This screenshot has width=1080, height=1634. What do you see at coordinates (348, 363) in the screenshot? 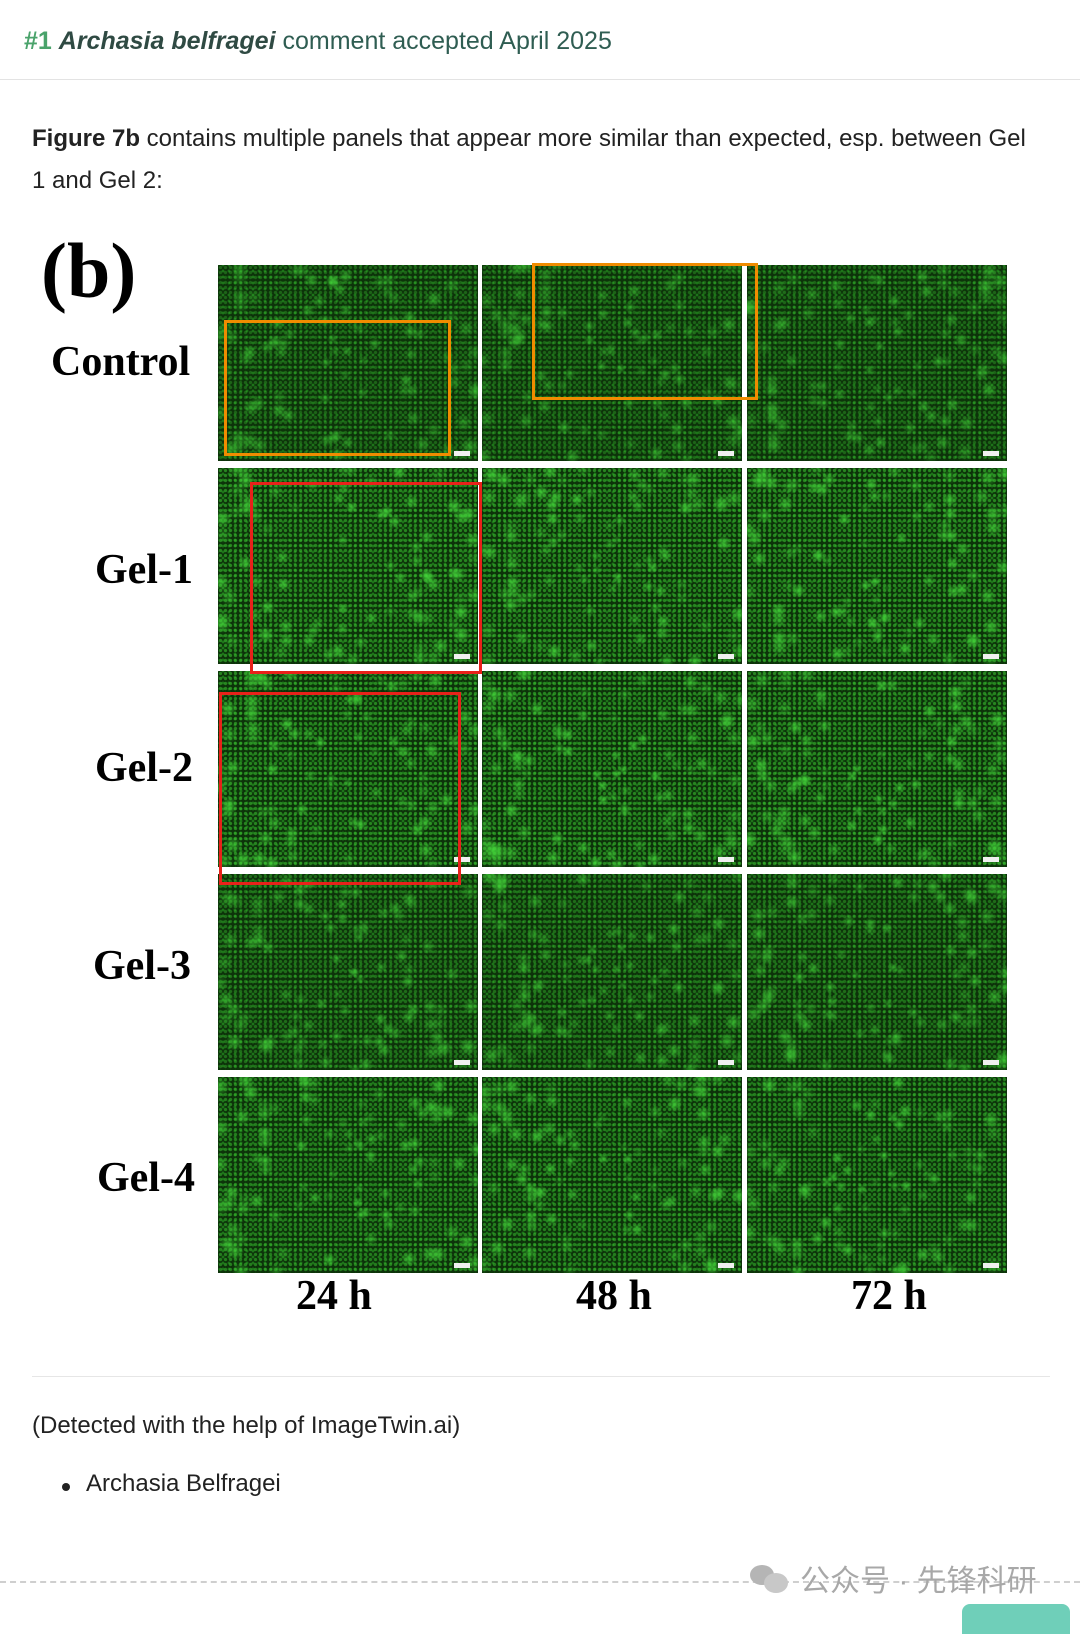
I see `micrograph-control-24h` at bounding box center [348, 363].